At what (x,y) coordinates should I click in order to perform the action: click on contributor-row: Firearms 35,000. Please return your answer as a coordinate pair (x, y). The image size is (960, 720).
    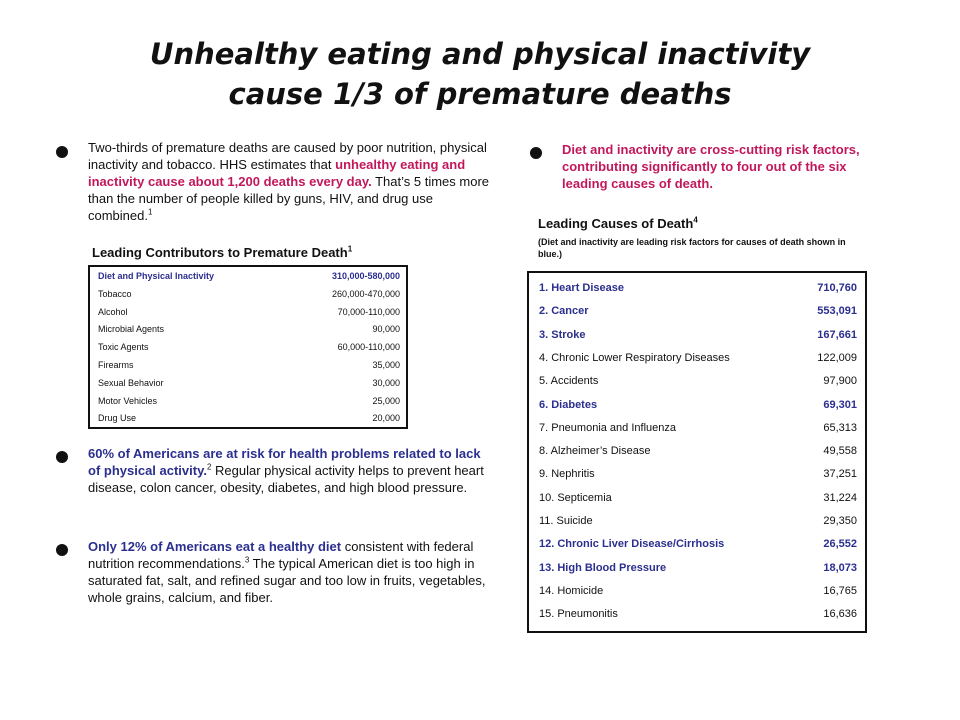
    Looking at the image, I should click on (248, 365).